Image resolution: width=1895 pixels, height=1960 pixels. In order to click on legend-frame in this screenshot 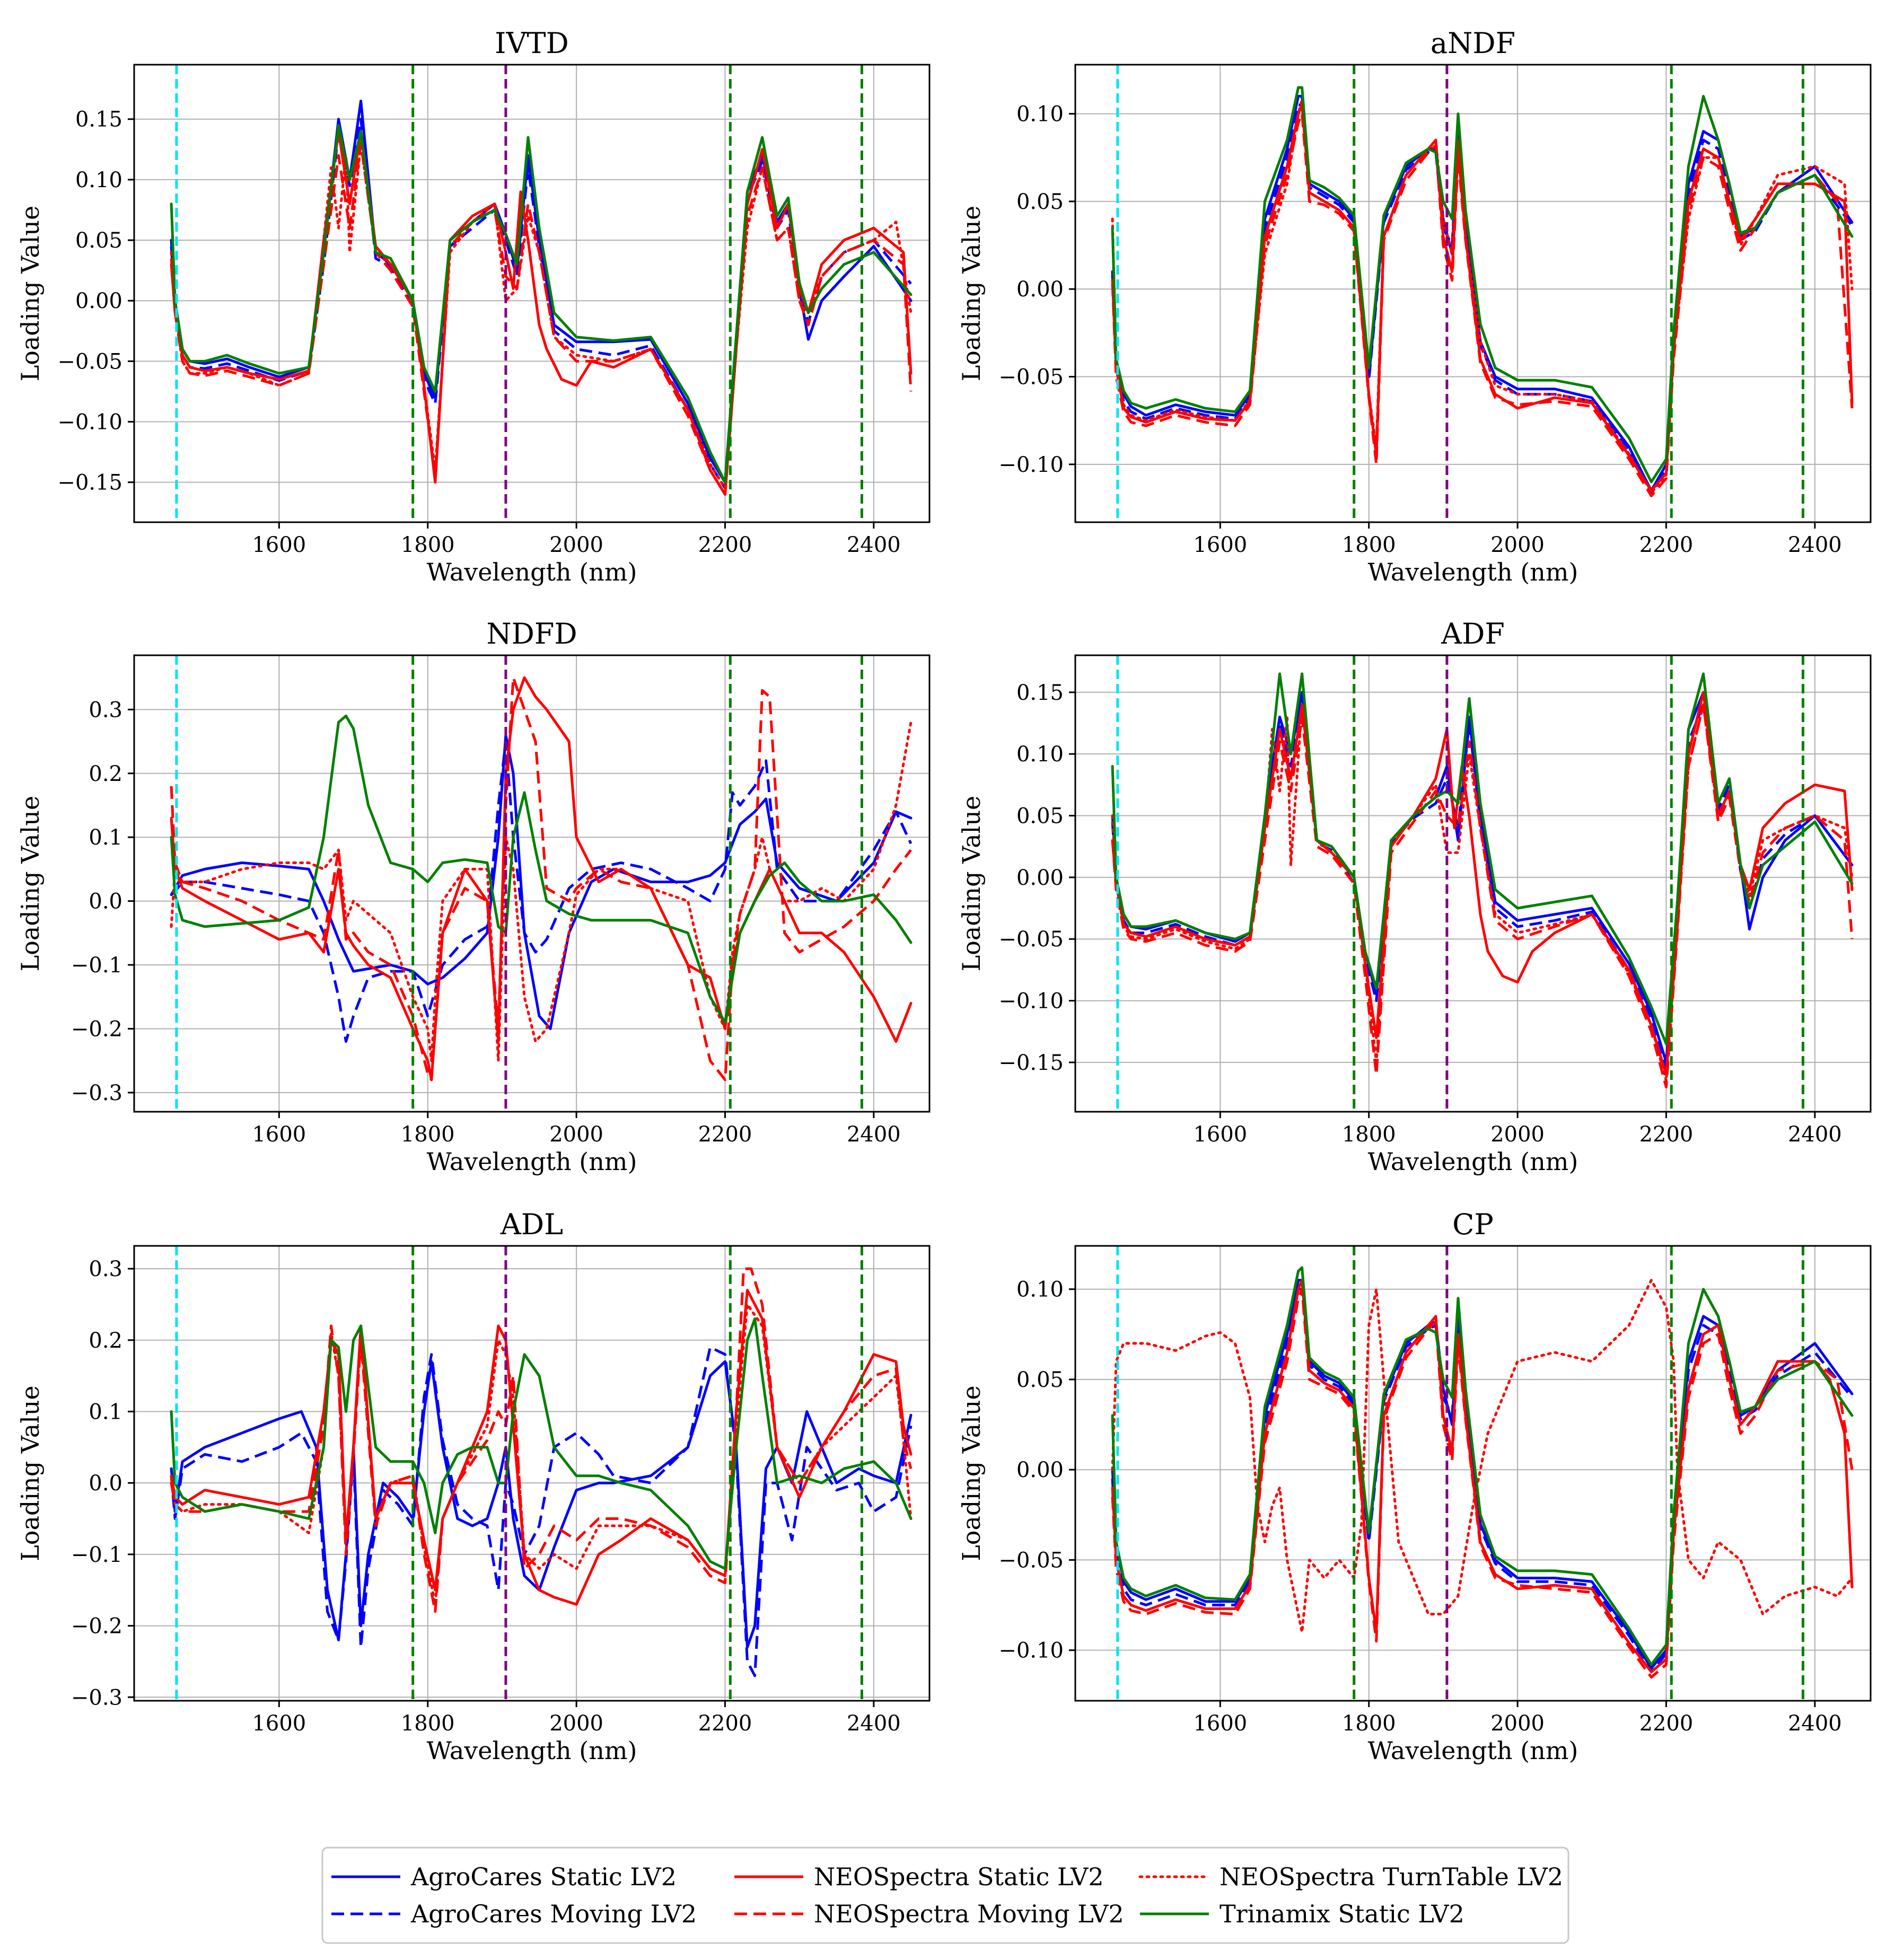, I will do `click(945, 1895)`.